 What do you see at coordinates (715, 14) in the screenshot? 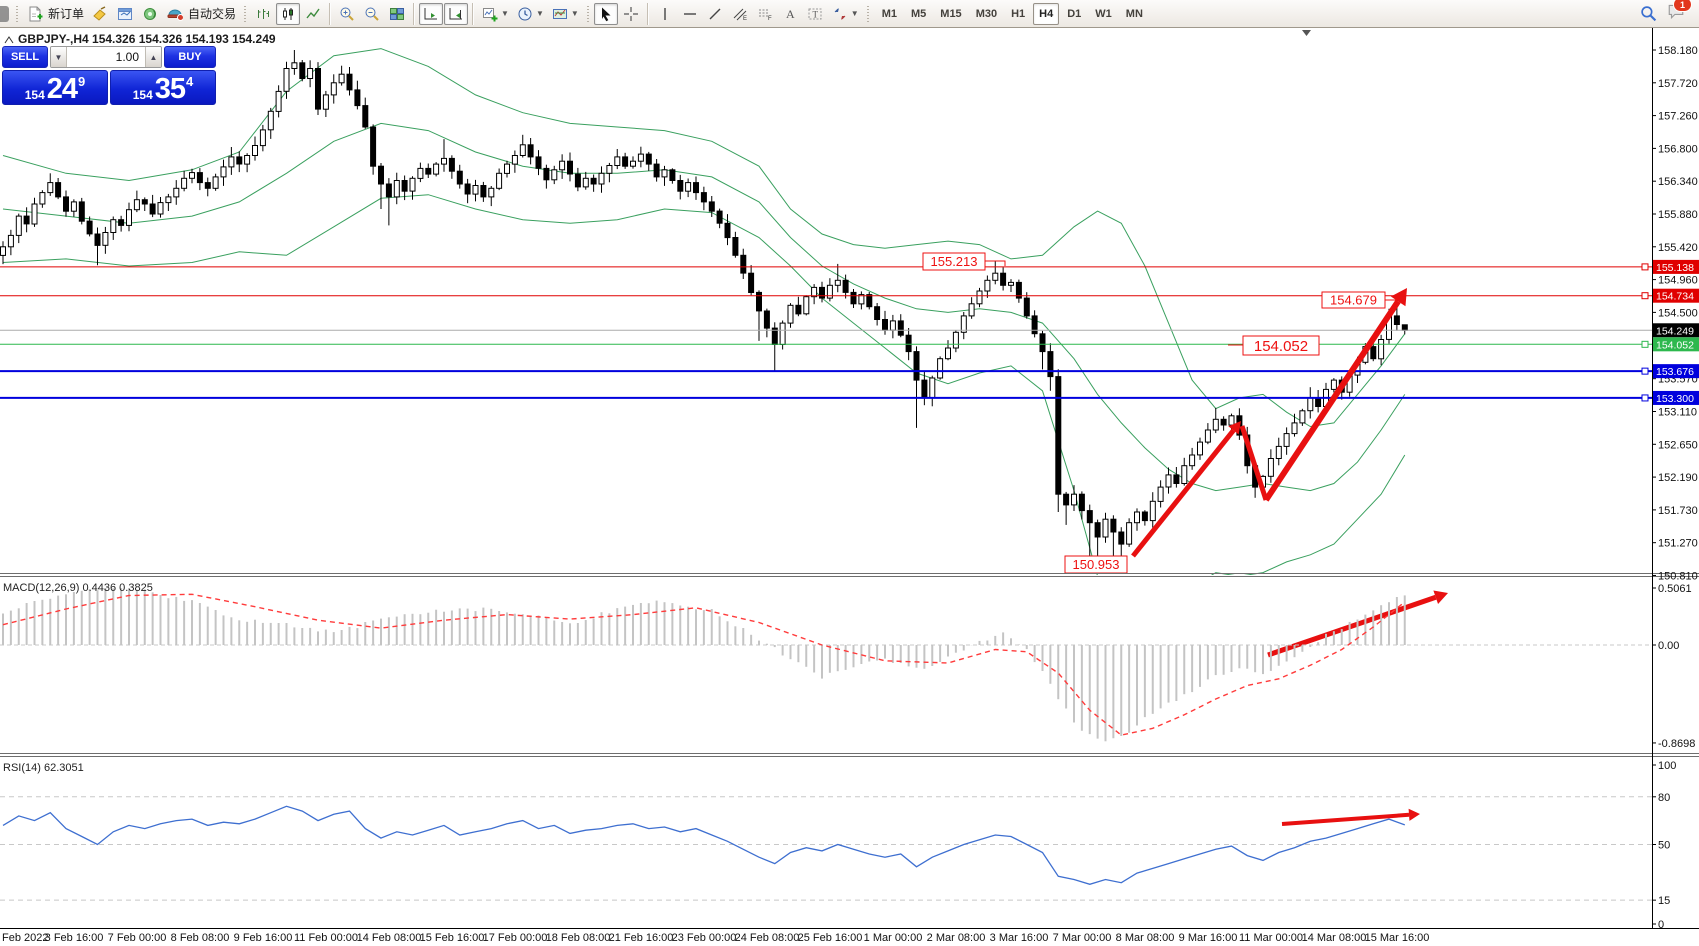
I see `trendline-tool-button` at bounding box center [715, 14].